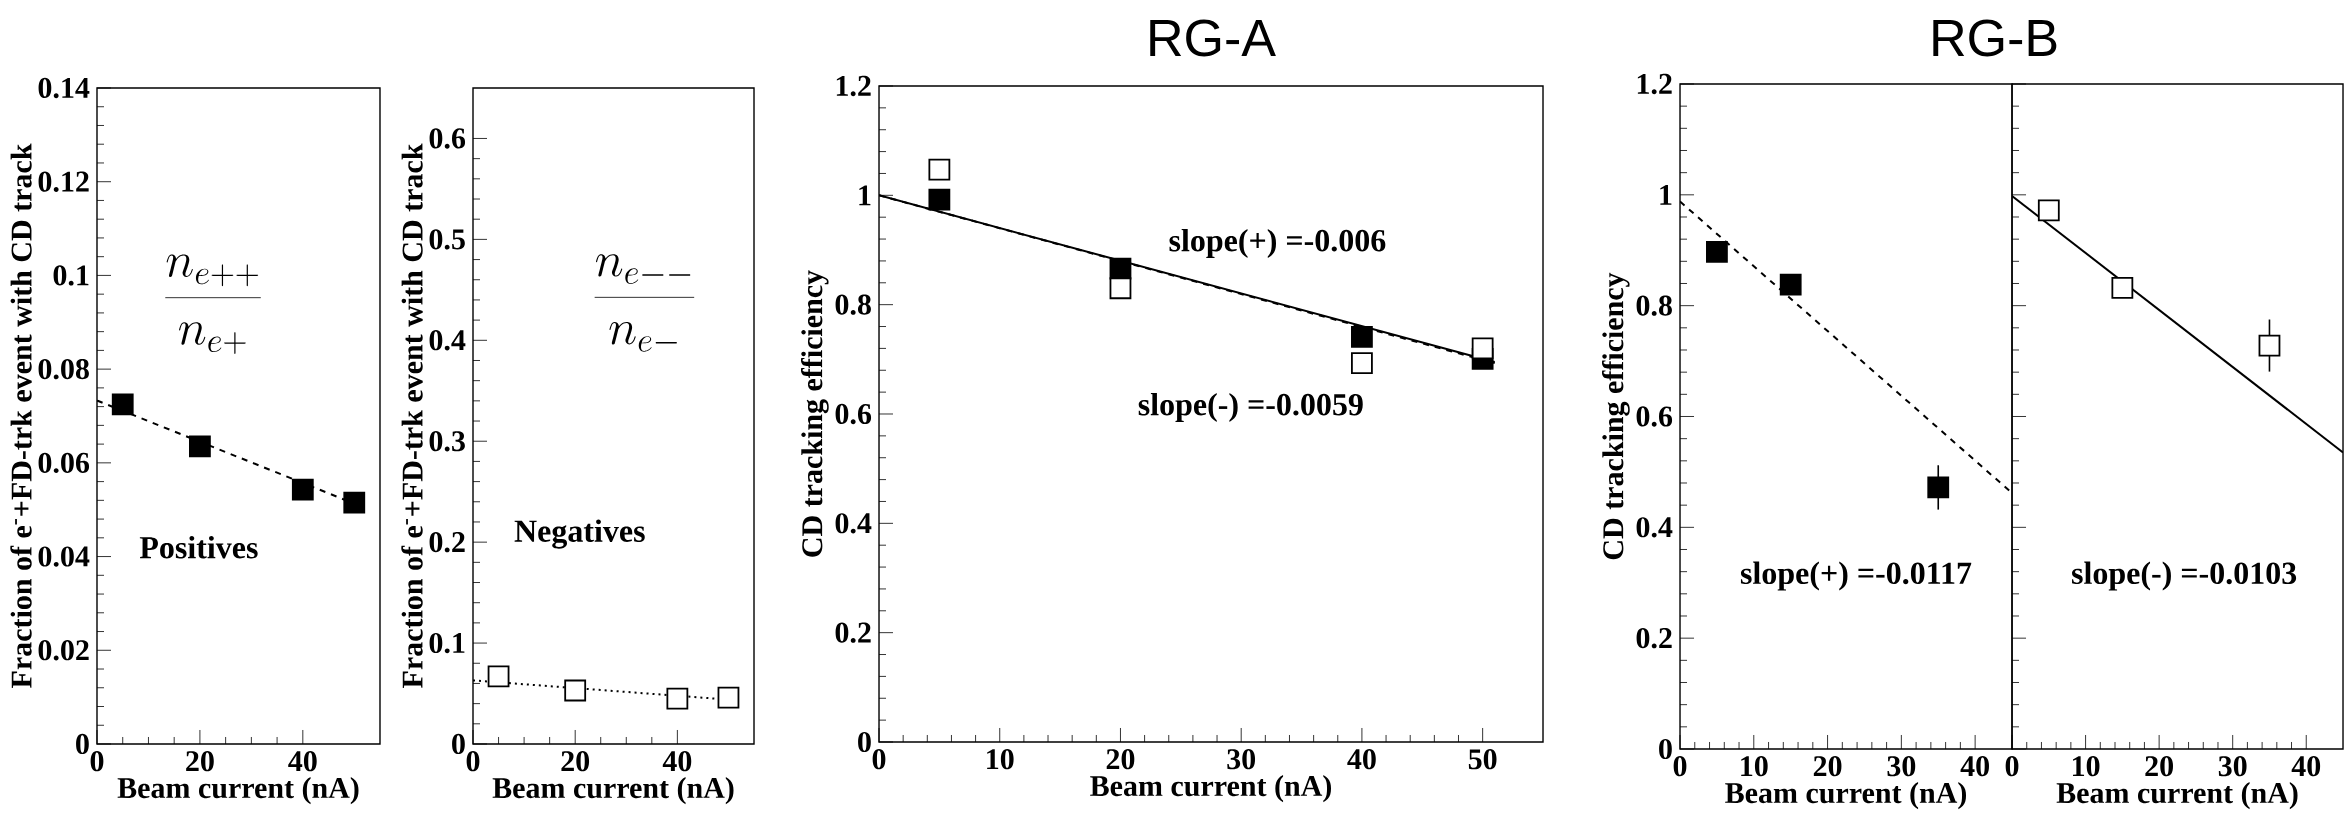  Describe the element at coordinates (63, 650) in the screenshot. I see `y-tick-label: 0.02` at that location.